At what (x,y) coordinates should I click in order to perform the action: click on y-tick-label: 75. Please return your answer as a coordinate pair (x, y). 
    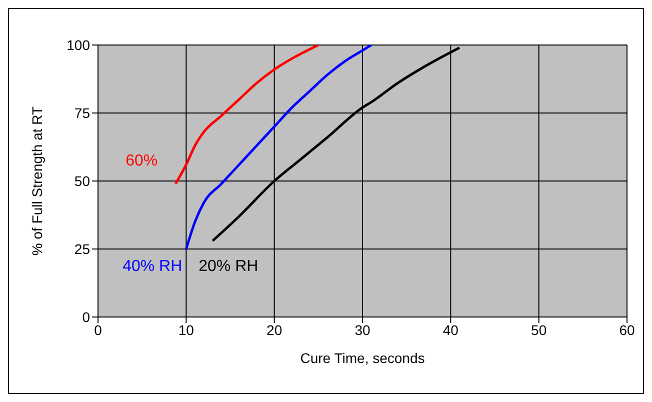
    Looking at the image, I should click on (82, 112).